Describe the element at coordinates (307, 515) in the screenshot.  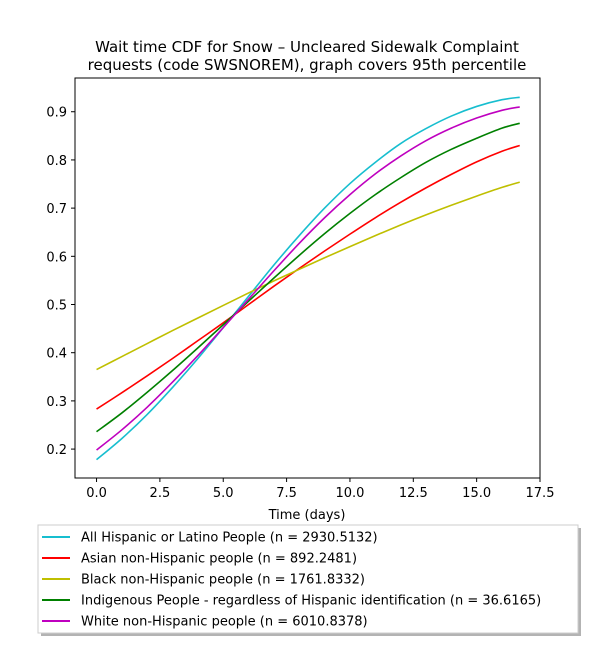
I see `x-axis-label: Time (days)` at that location.